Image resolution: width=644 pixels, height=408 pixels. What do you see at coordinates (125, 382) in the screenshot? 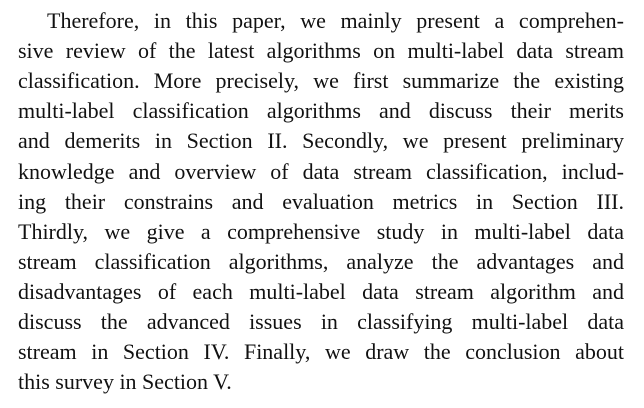
I see `text-line: this survey in Section V.` at bounding box center [125, 382].